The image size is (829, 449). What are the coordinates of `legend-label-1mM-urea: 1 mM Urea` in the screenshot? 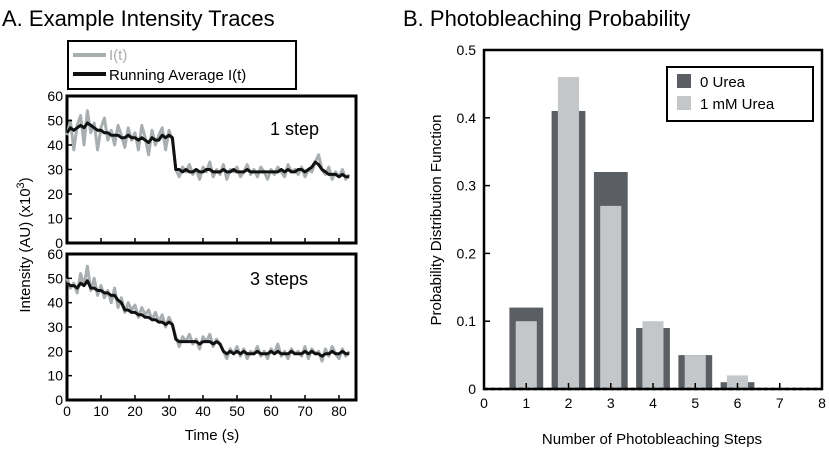 It's located at (737, 104).